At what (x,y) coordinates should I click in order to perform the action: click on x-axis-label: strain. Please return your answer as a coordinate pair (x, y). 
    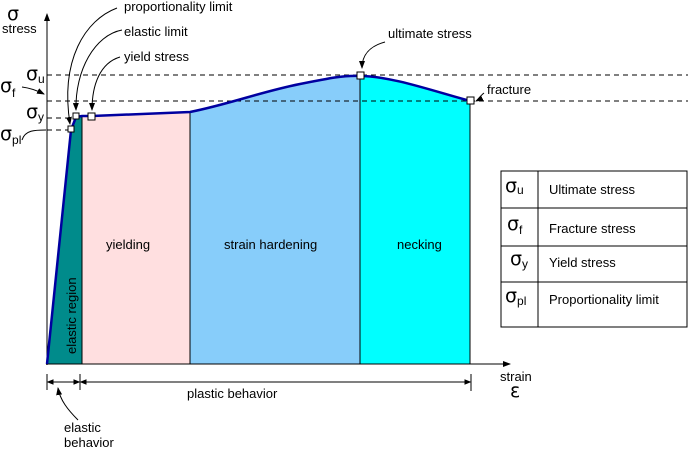
    Looking at the image, I should click on (516, 376).